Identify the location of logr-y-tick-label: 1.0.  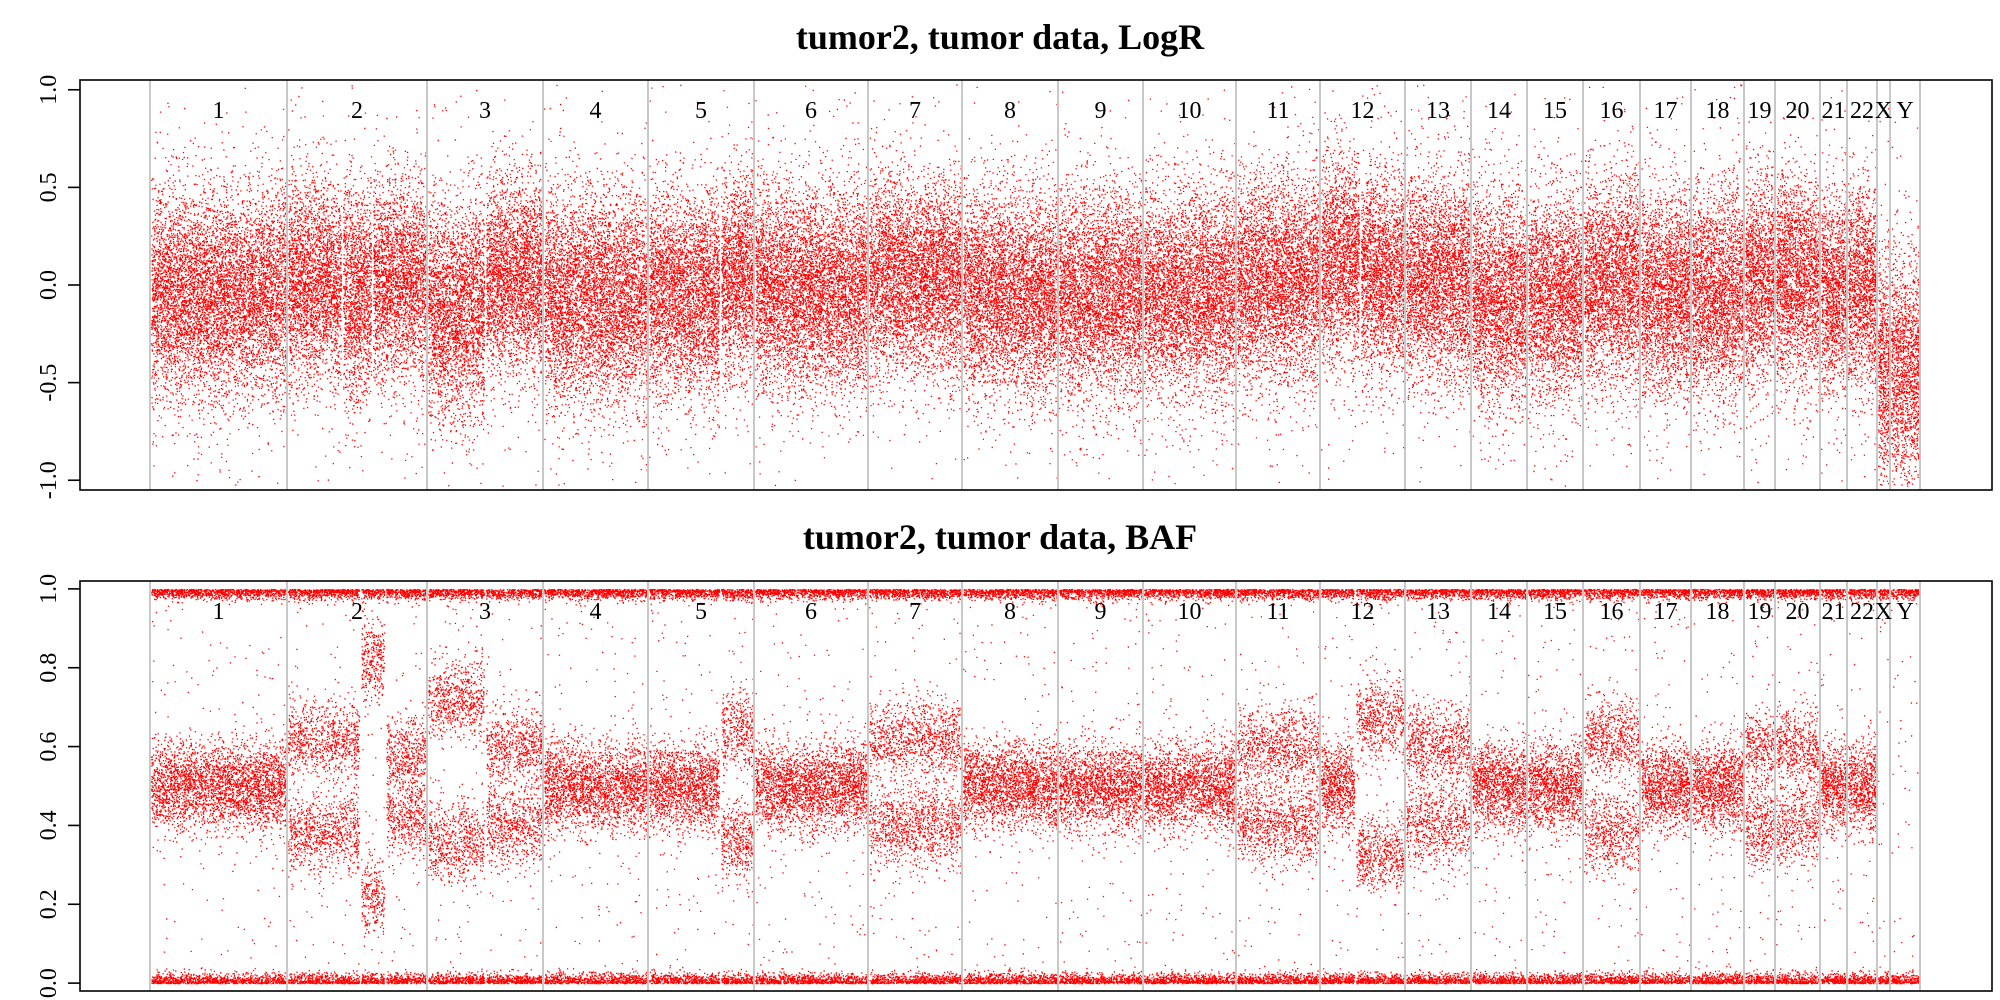
(49, 90).